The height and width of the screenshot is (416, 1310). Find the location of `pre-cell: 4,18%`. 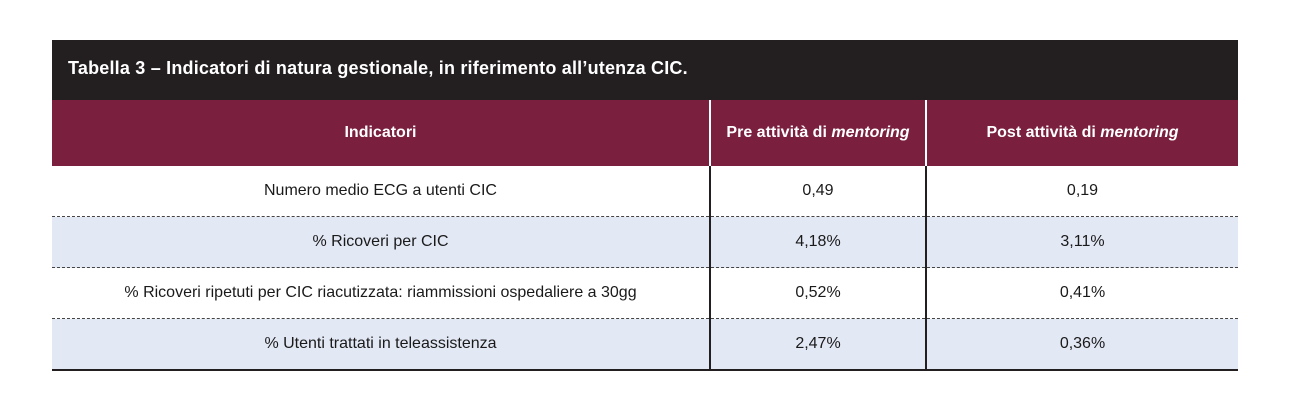

pre-cell: 4,18% is located at coordinates (817, 242).